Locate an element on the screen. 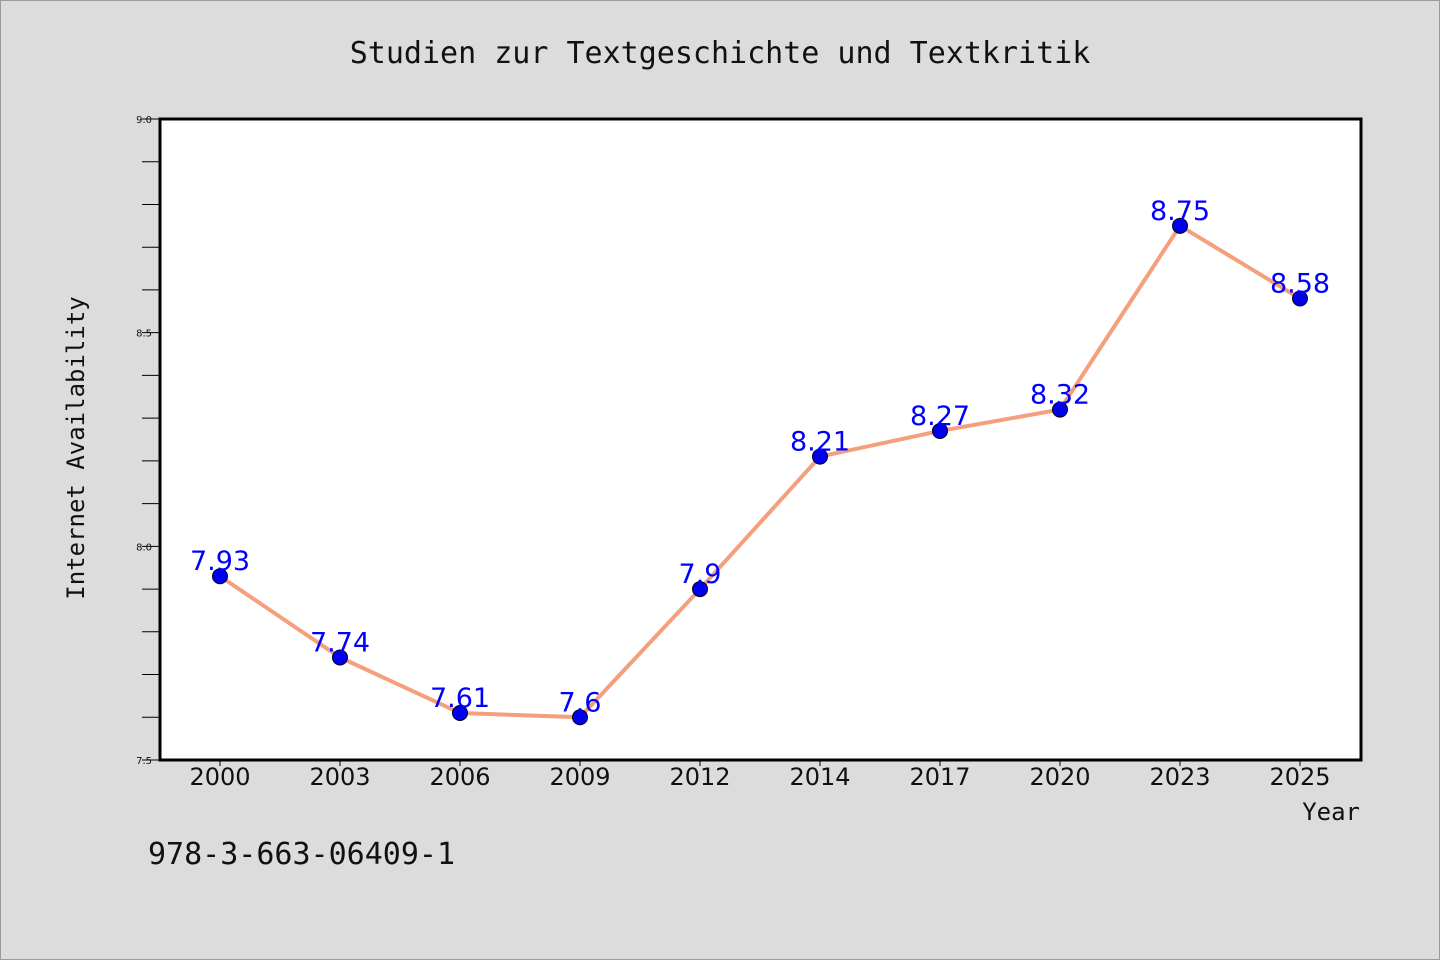 This screenshot has width=1440, height=960. y-axis: 7.5 8.0 8.5 9.0 is located at coordinates (148, 441).